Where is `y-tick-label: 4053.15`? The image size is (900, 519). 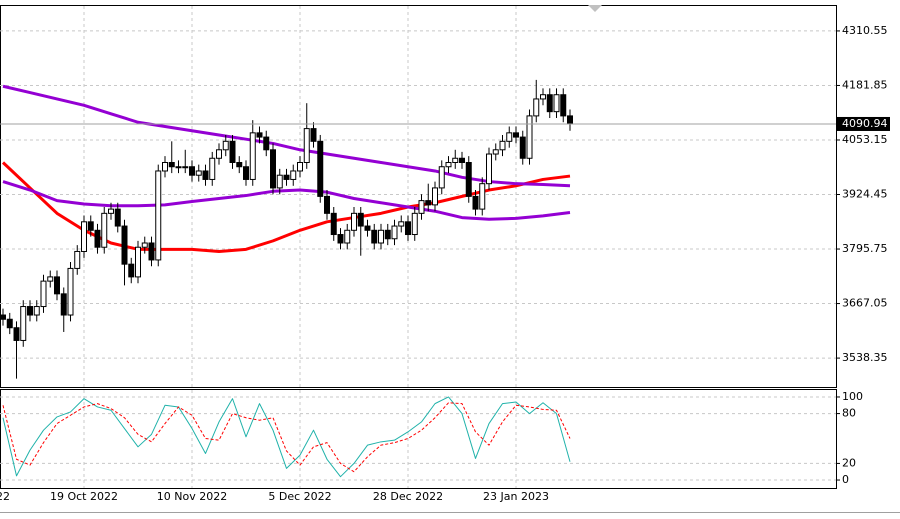 y-tick-label: 4053.15 is located at coordinates (865, 139).